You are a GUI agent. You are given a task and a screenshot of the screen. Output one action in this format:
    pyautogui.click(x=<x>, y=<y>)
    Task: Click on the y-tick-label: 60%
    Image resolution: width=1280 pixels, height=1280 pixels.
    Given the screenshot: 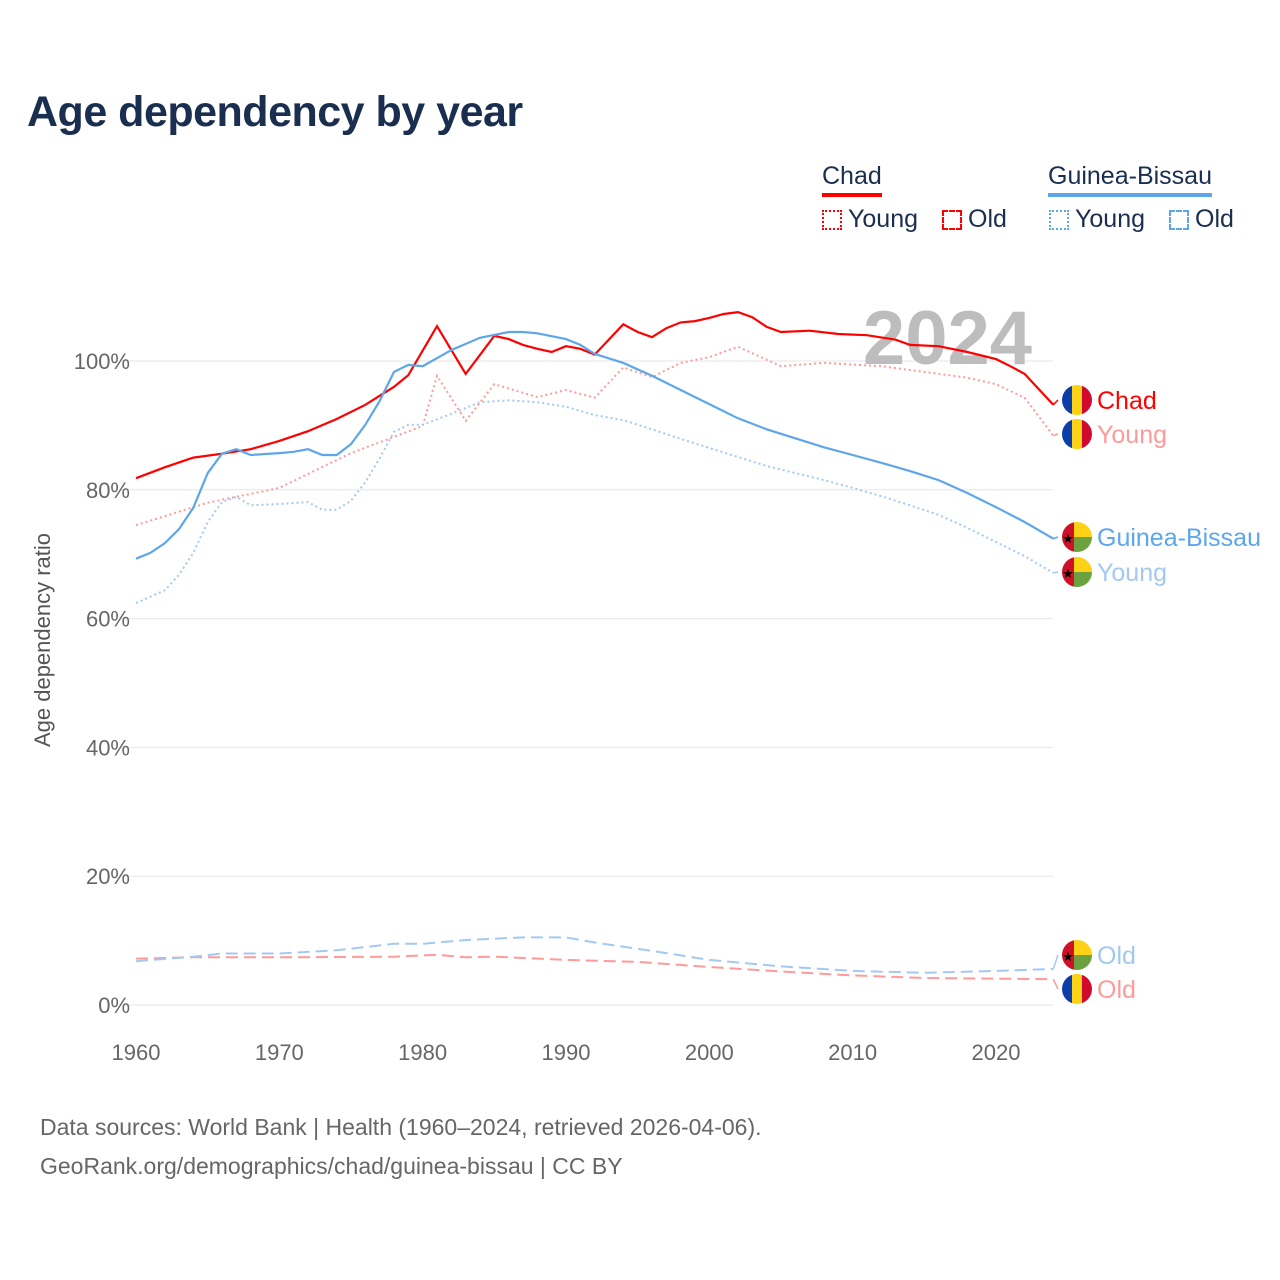 What is the action you would take?
    pyautogui.click(x=108, y=619)
    